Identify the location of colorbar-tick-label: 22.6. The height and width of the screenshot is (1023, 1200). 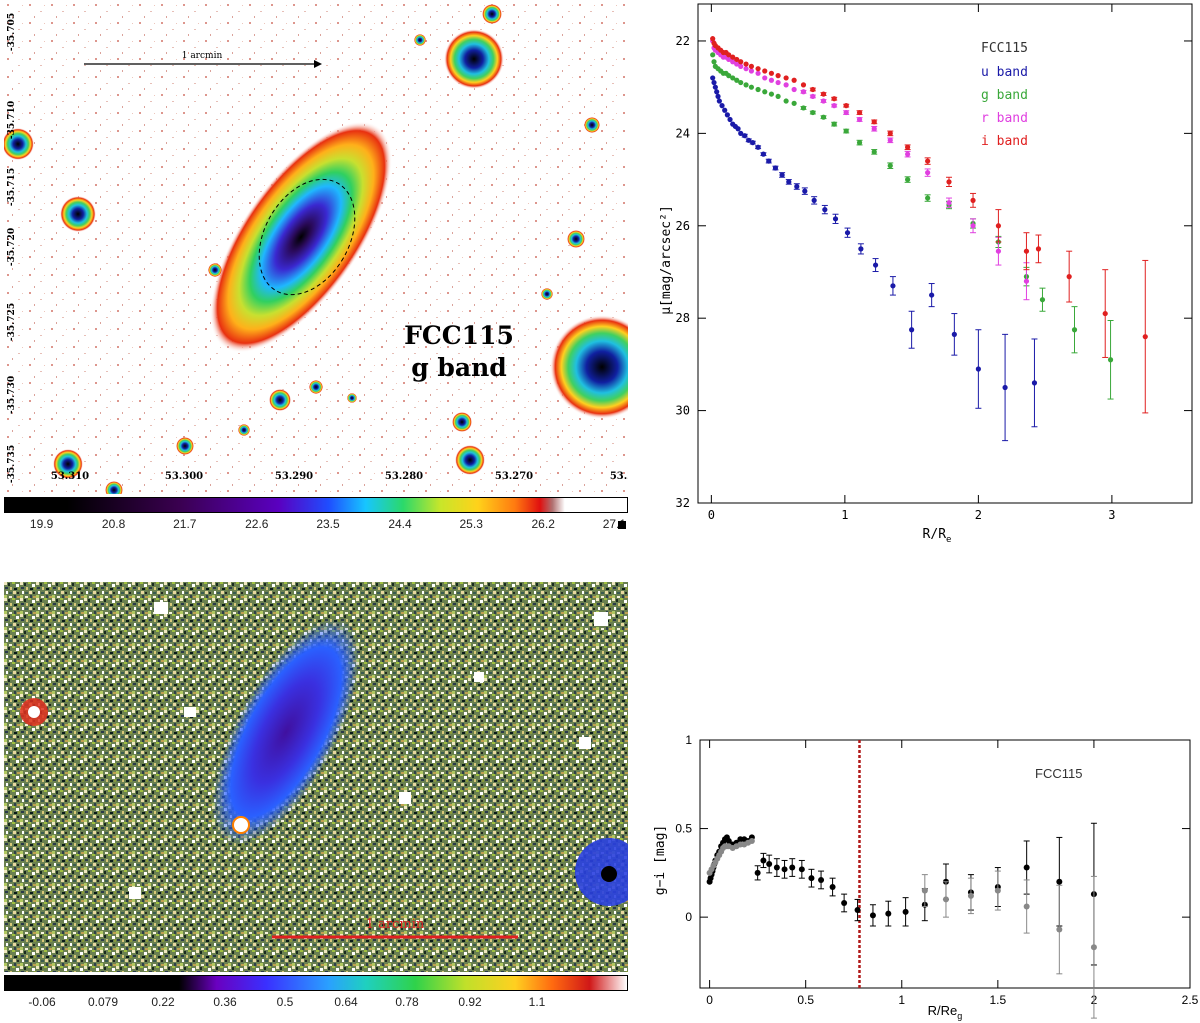
(257, 524).